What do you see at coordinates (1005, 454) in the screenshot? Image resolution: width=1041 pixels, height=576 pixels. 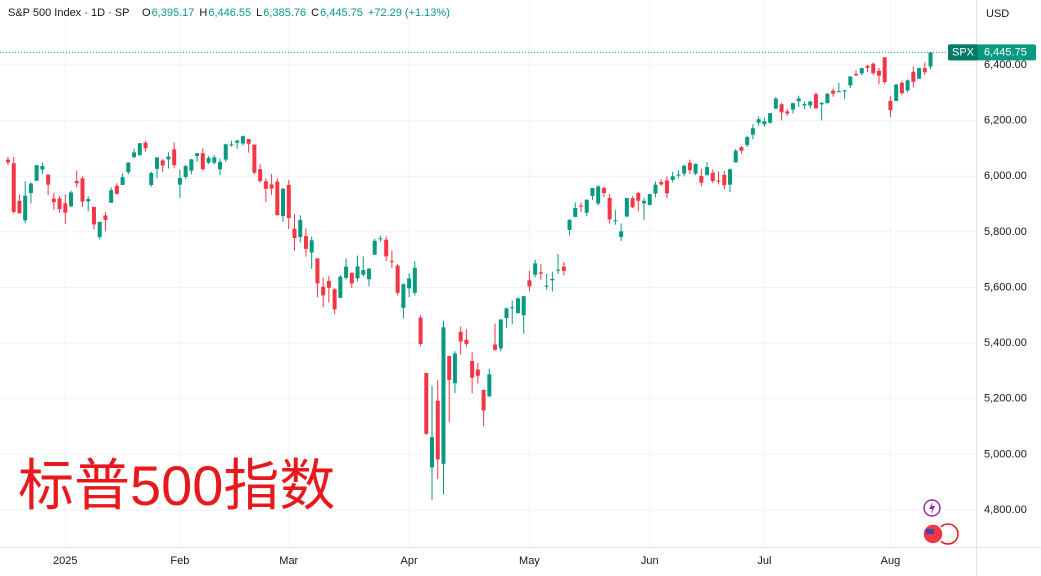 I see `y-tick-label: 5,000.00` at bounding box center [1005, 454].